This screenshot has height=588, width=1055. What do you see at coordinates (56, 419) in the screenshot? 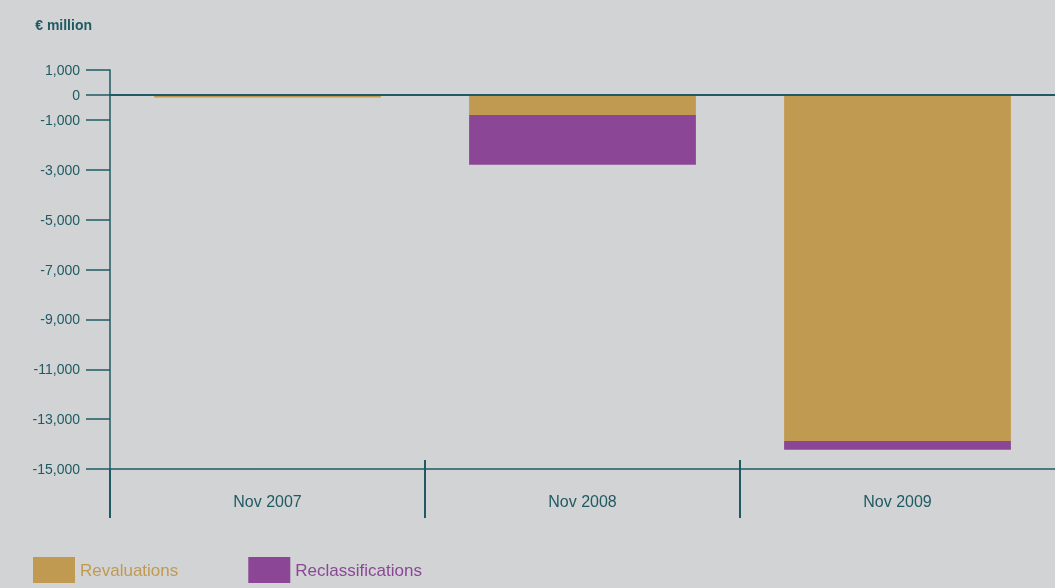
I see `y-tick-label: -13,000` at bounding box center [56, 419].